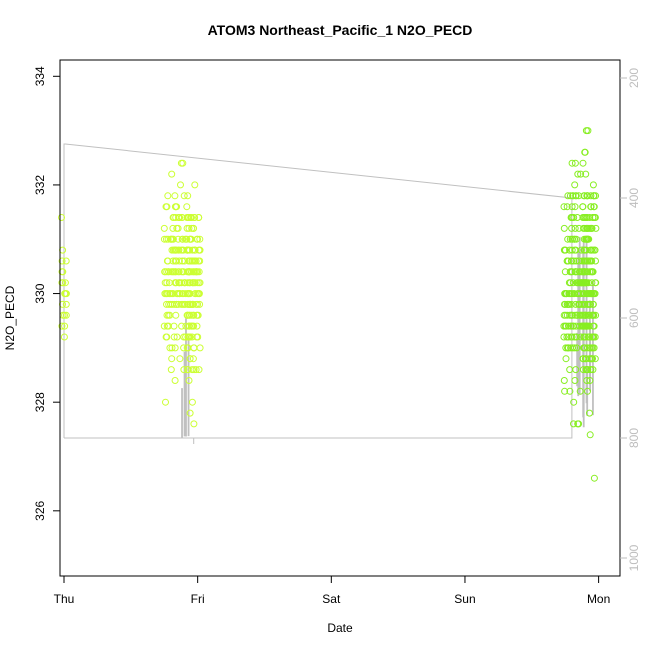 This screenshot has width=650, height=650. What do you see at coordinates (40, 185) in the screenshot?
I see `y-tick-label: 332` at bounding box center [40, 185].